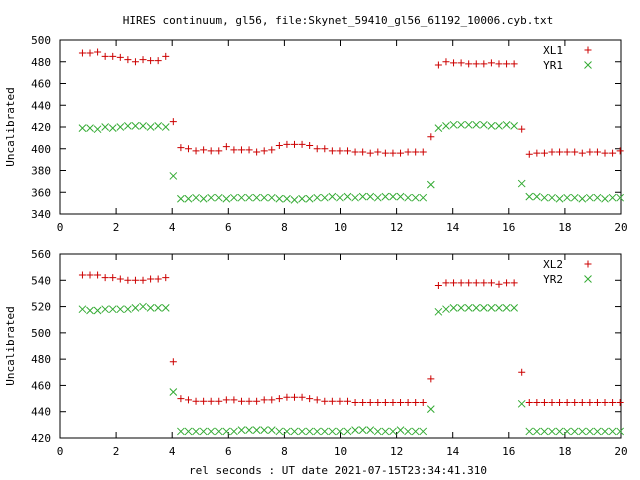  Describe the element at coordinates (351, 162) in the screenshot. I see `series-yr1` at that location.